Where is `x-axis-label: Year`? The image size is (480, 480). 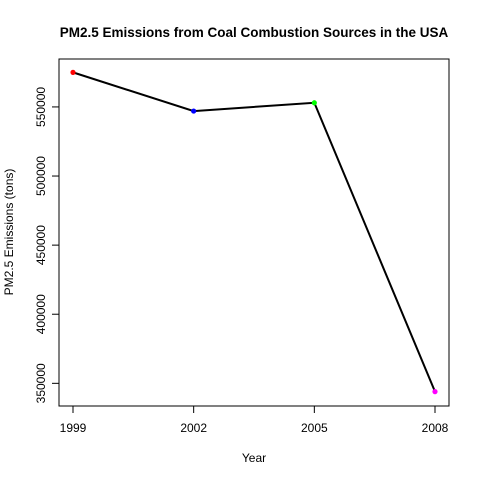 x-axis-label: Year is located at coordinates (254, 458).